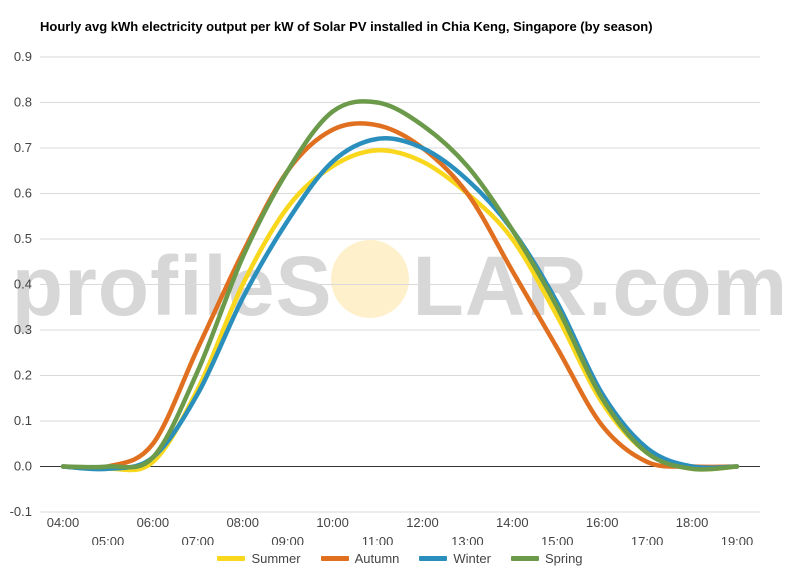  Describe the element at coordinates (198, 539) in the screenshot. I see `x-tick-label: 07:00` at that location.